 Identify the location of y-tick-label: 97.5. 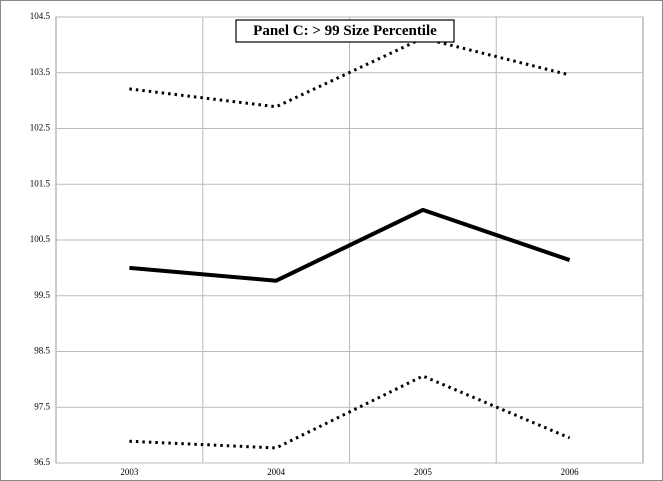
(42, 406).